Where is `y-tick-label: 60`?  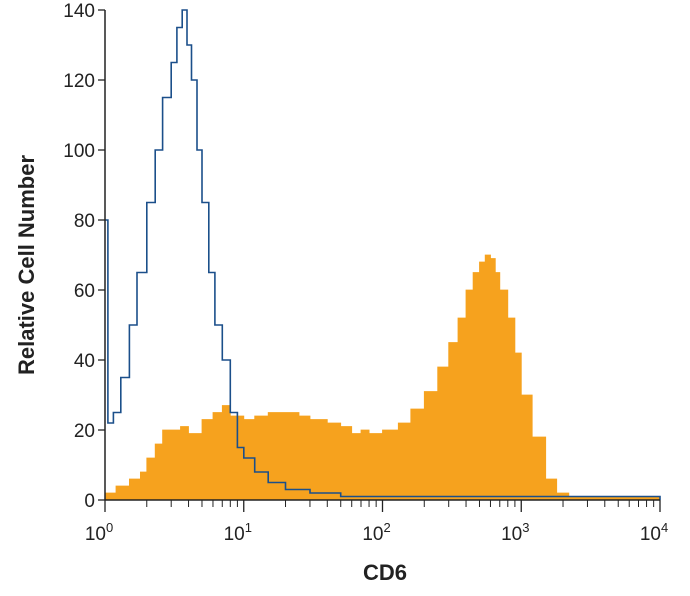
y-tick-label: 60 is located at coordinates (84, 291).